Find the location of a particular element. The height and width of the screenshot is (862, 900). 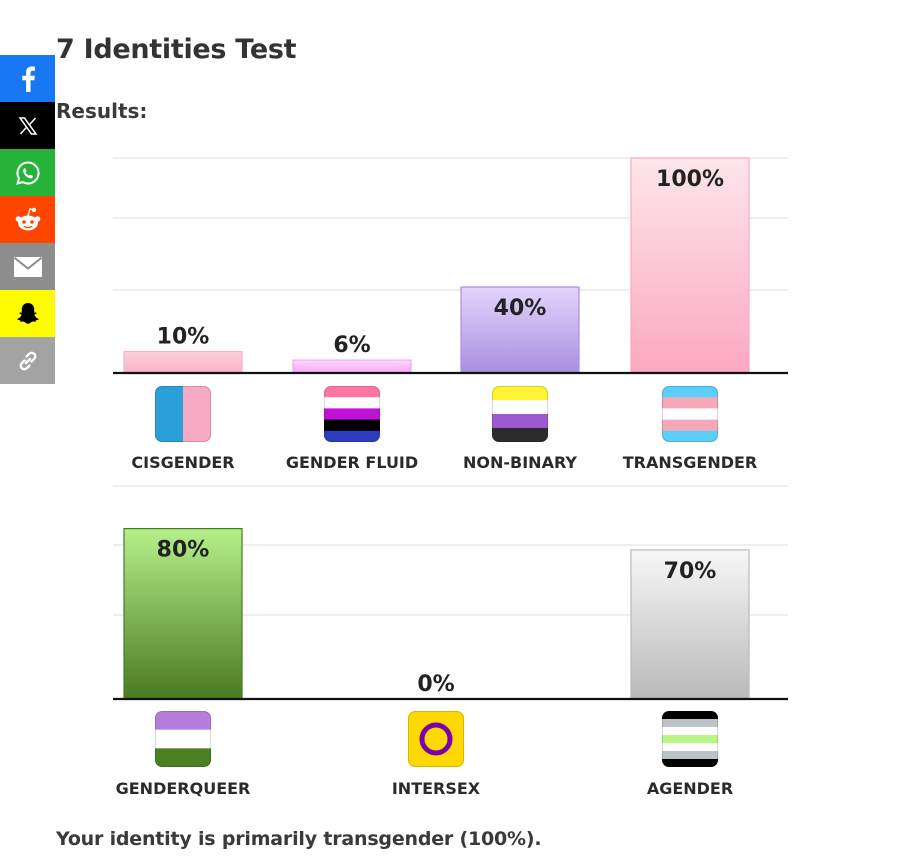

bar-value-label: 6% is located at coordinates (351, 345).